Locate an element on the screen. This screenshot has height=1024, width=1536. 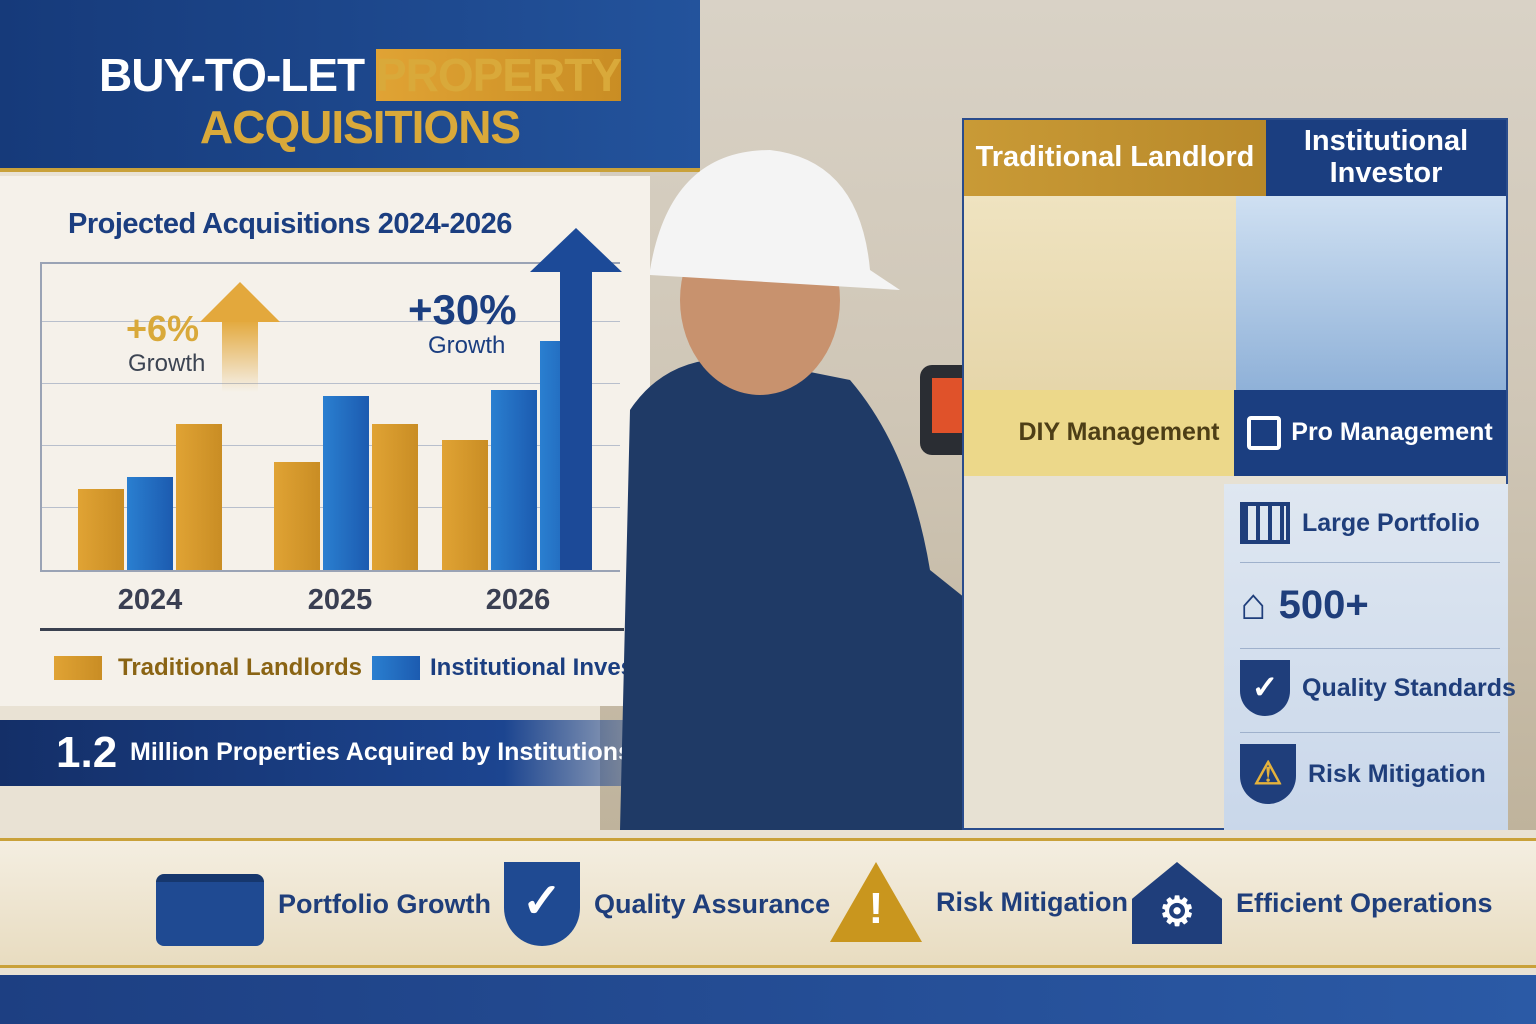
tag-diy-management: DIY Management is located at coordinates (1099, 433).